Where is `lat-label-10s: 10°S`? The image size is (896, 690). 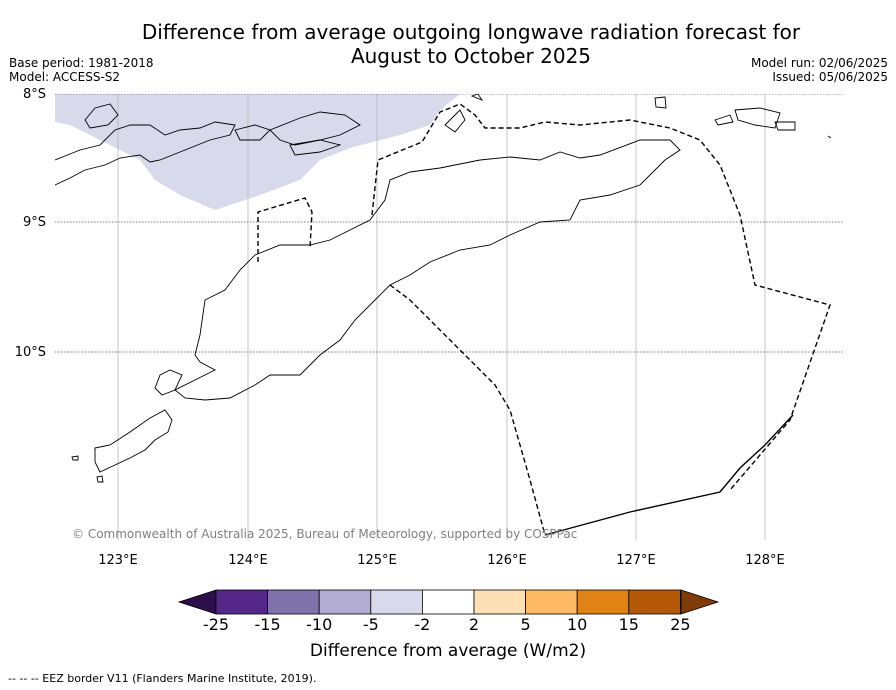
lat-label-10s: 10°S is located at coordinates (30, 352).